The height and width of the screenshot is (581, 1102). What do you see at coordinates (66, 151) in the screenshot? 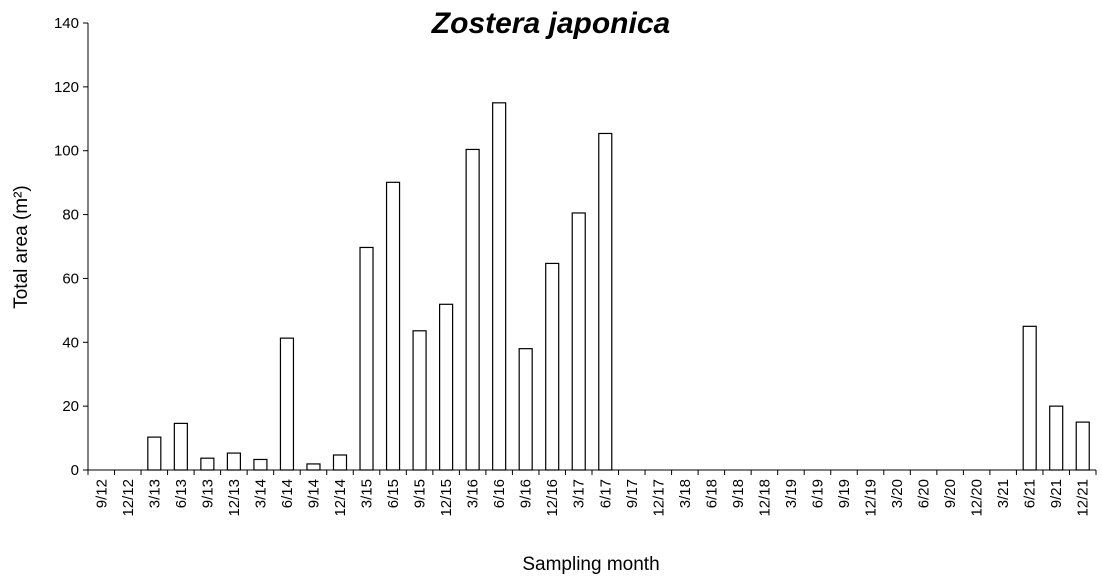
I see `y-tick-label: 100` at bounding box center [66, 151].